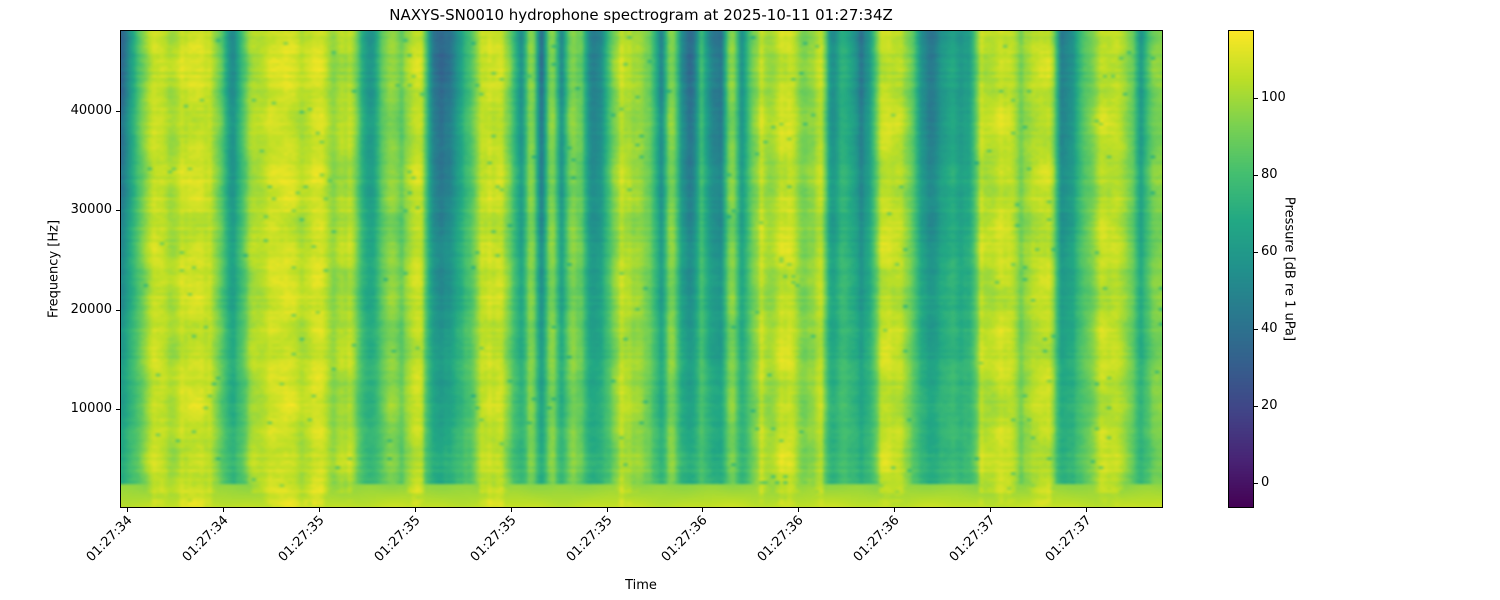 The height and width of the screenshot is (600, 1500). I want to click on colorbar-tick-label: 20, so click(1269, 405).